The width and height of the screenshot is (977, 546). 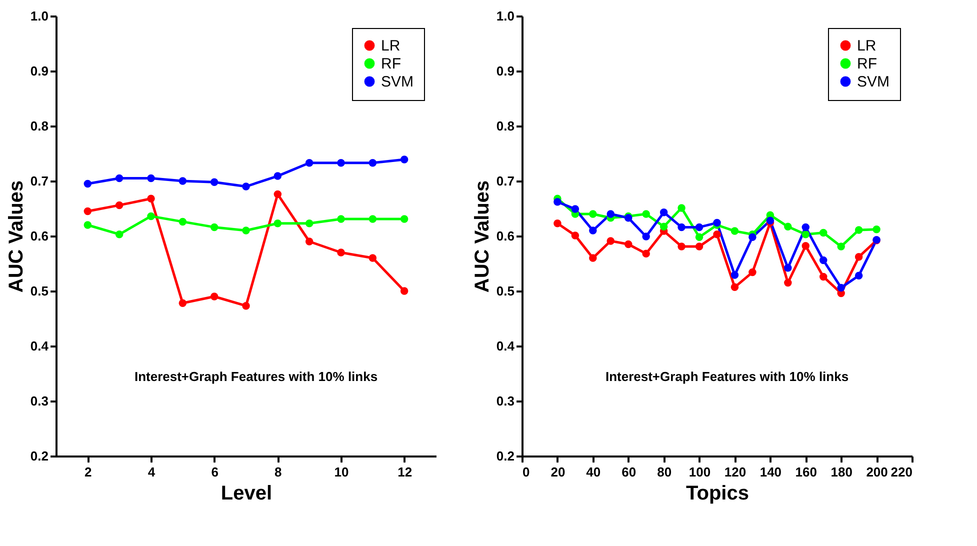 What do you see at coordinates (16, 236) in the screenshot?
I see `y-axis-title: AUC Values` at bounding box center [16, 236].